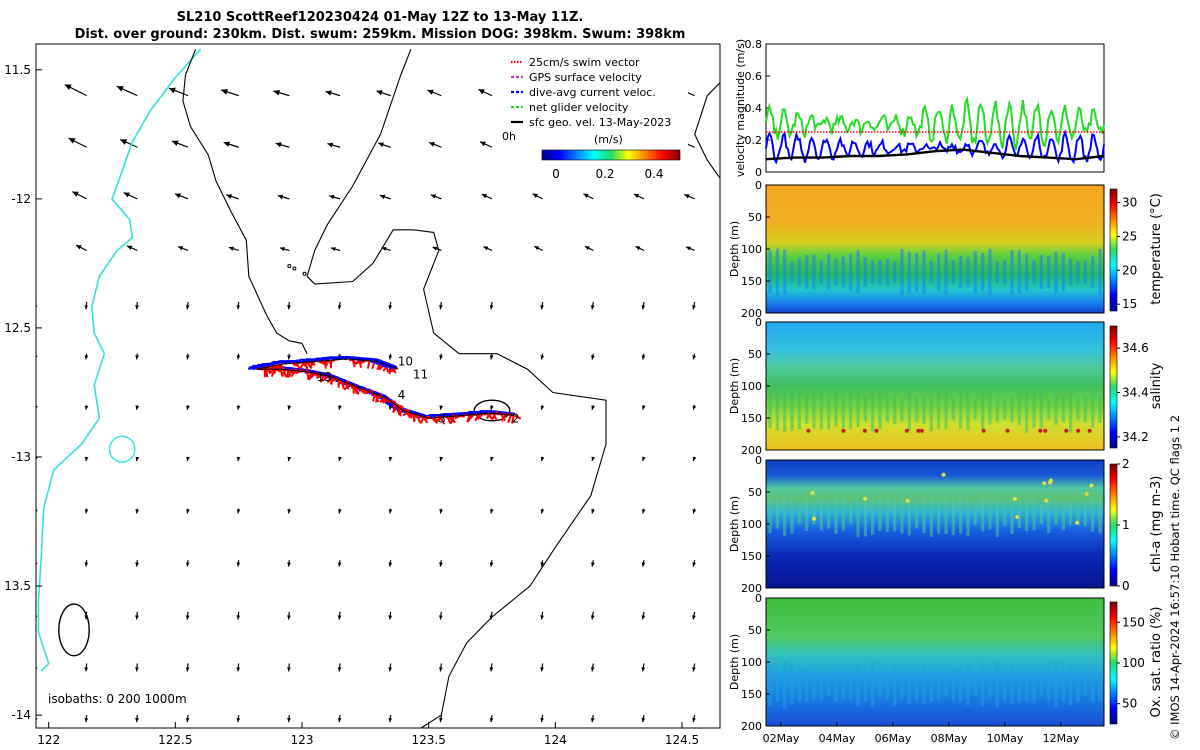 This screenshot has height=750, width=1200. What do you see at coordinates (755, 492) in the screenshot?
I see `chlorophyll-section-y-tick-label: 50` at bounding box center [755, 492].